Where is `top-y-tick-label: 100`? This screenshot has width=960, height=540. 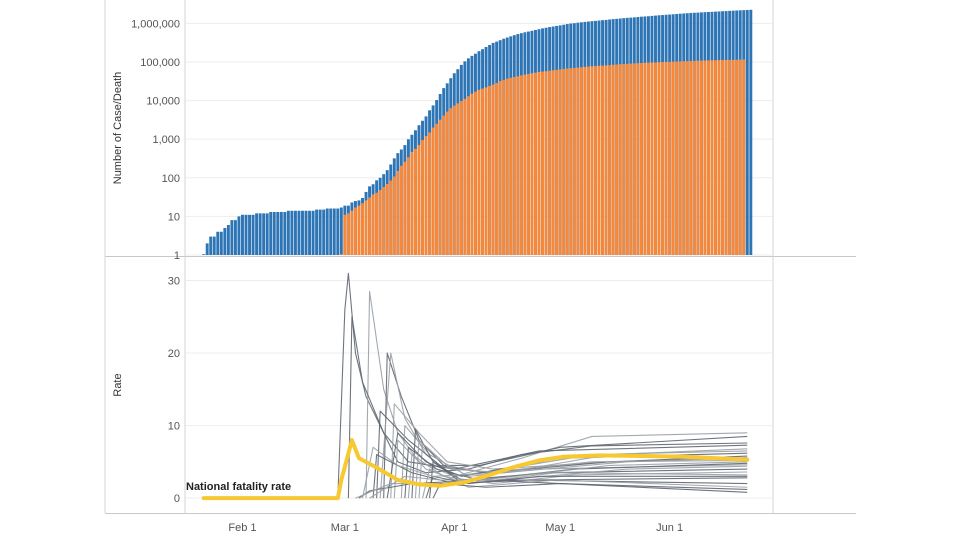
top-y-tick-label: 100 is located at coordinates (171, 179).